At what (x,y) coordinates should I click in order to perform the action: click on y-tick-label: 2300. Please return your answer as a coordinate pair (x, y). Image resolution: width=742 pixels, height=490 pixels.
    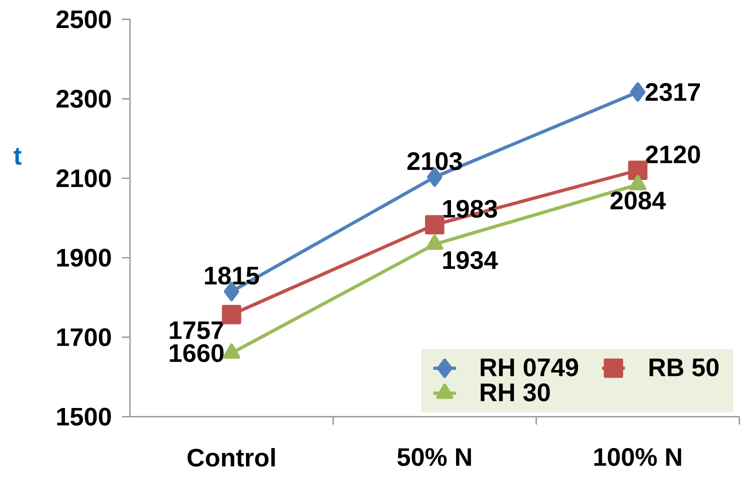
    Looking at the image, I should click on (83, 99).